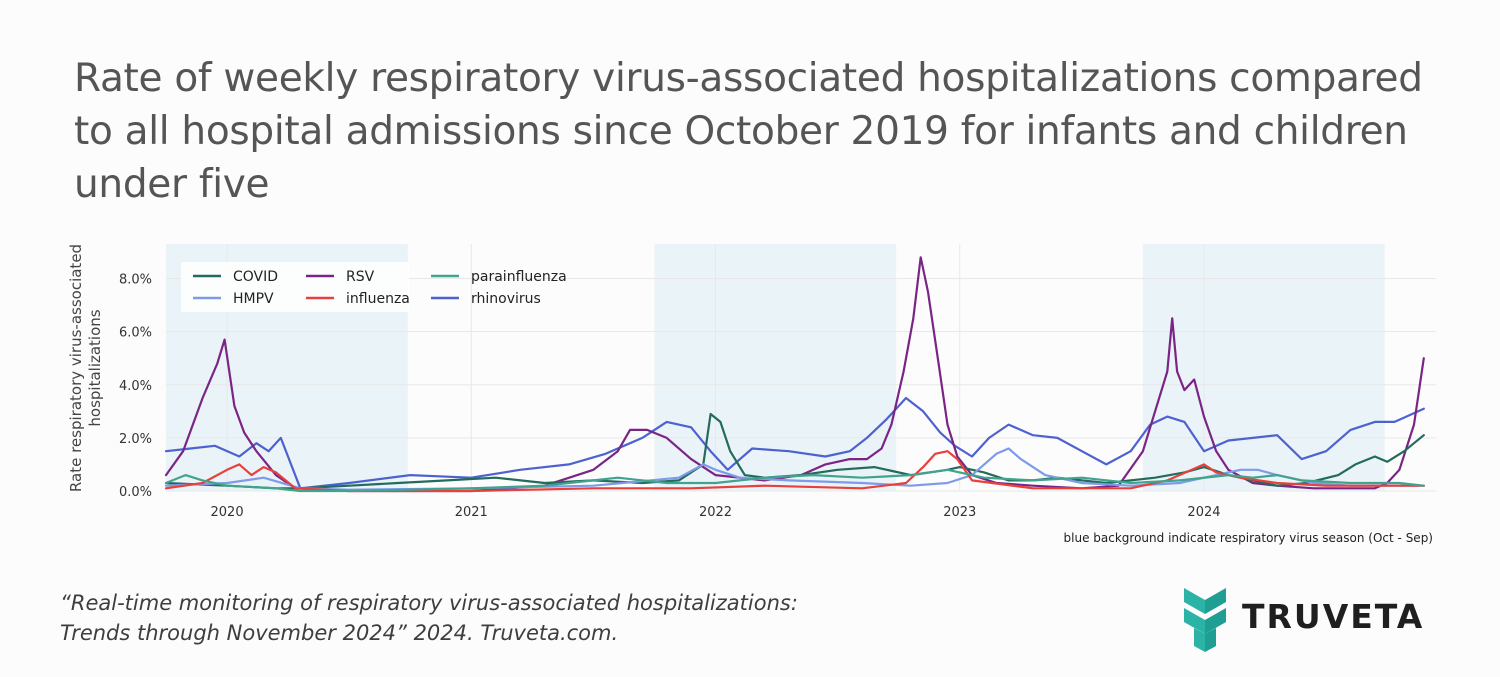 The width and height of the screenshot is (1500, 677). I want to click on legend-label-rhinovirus: rhinovirus, so click(506, 299).